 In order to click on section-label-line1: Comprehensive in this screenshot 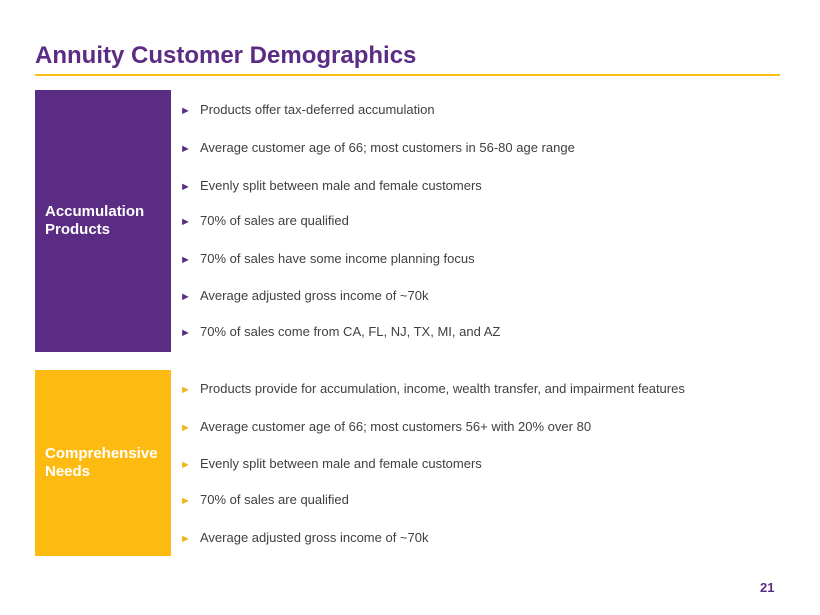, I will do `click(101, 453)`.